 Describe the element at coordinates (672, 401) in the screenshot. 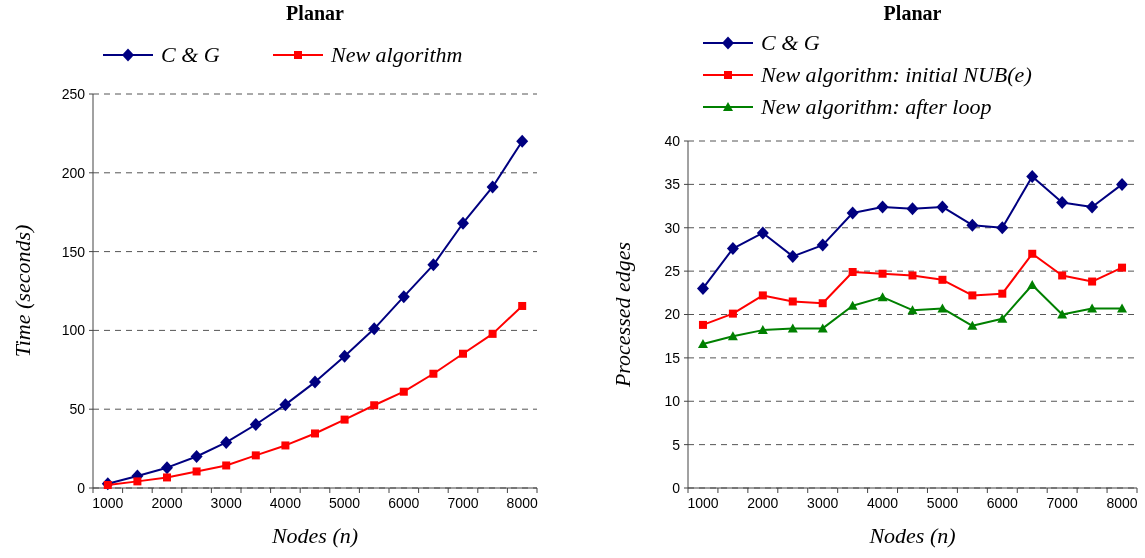

I see `y-tick-label: 10` at that location.